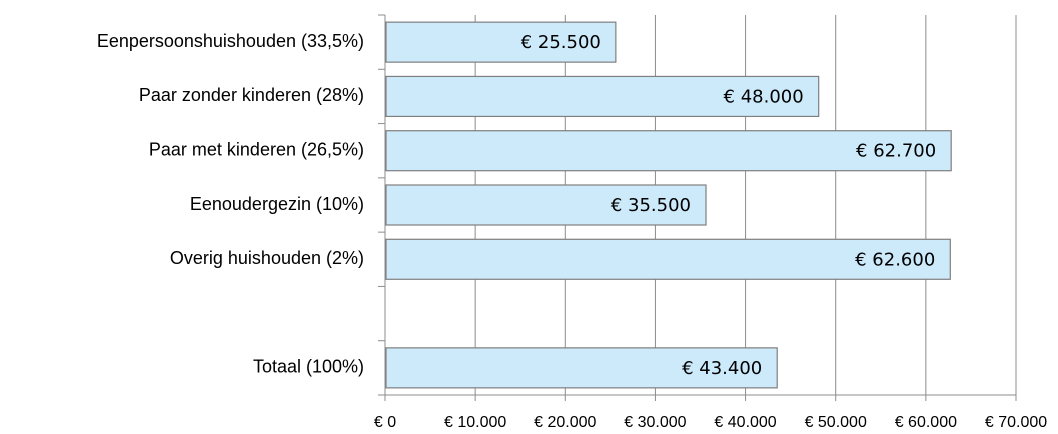 This screenshot has width=1058, height=434. Describe the element at coordinates (764, 96) in the screenshot. I see `value-label: € 48.000` at that location.